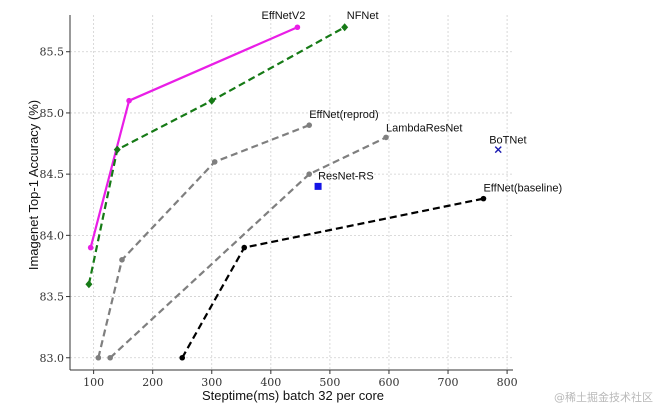 The image size is (659, 411). Describe the element at coordinates (507, 382) in the screenshot. I see `x-tick-label: 800` at that location.